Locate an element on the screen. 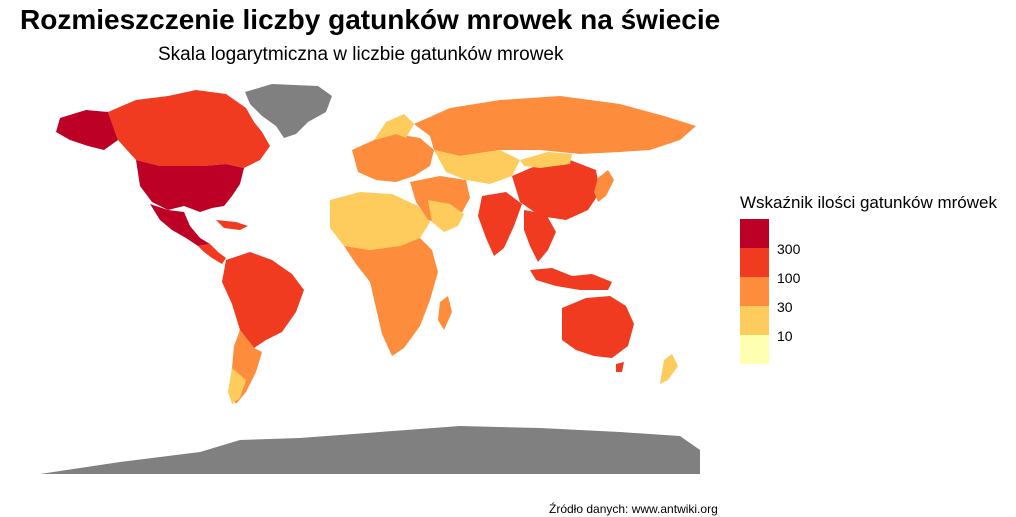 Image resolution: width=1016 pixels, height=517 pixels. greenland is located at coordinates (288, 111).